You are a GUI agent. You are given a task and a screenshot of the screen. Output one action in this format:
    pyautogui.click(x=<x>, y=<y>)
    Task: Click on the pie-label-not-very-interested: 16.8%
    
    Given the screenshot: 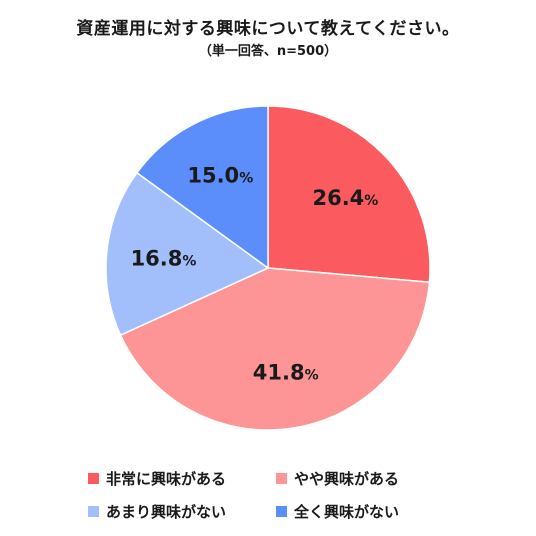 What is the action you would take?
    pyautogui.click(x=164, y=259)
    